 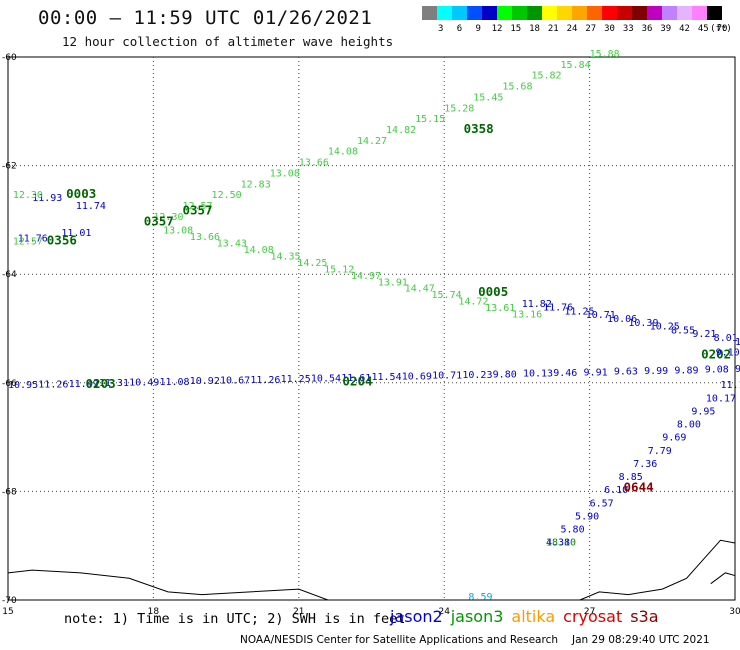 I want to click on swh-value-label: 15.12, so click(x=339, y=269).